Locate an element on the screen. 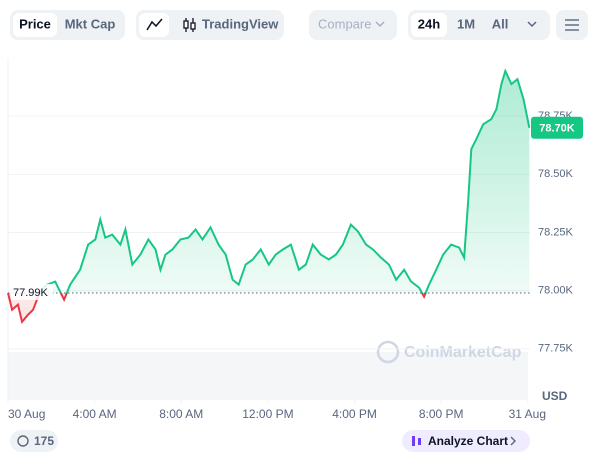 The width and height of the screenshot is (596, 470). x-tick-label: 8:00 PM is located at coordinates (441, 414).